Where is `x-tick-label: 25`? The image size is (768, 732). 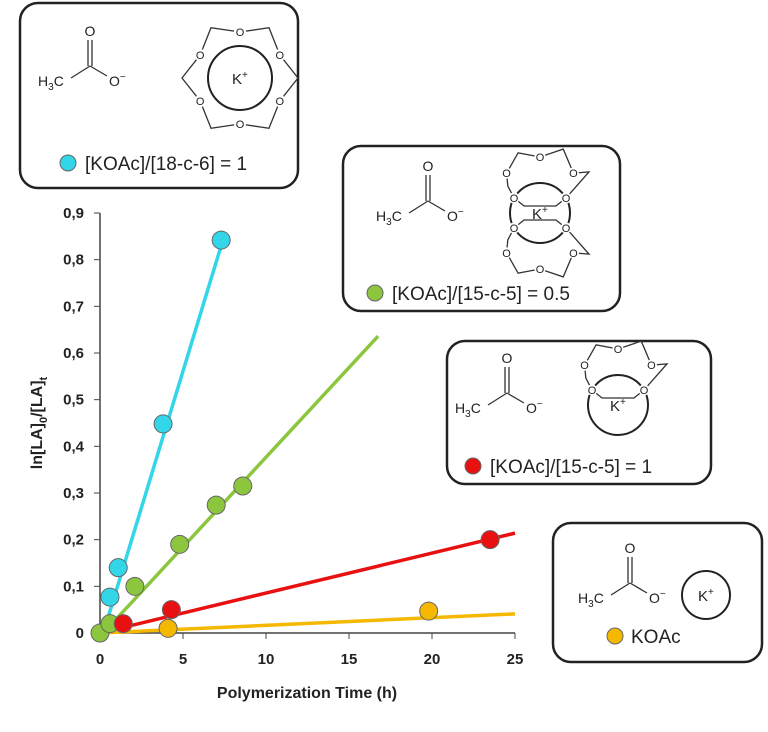 x-tick-label: 25 is located at coordinates (515, 659).